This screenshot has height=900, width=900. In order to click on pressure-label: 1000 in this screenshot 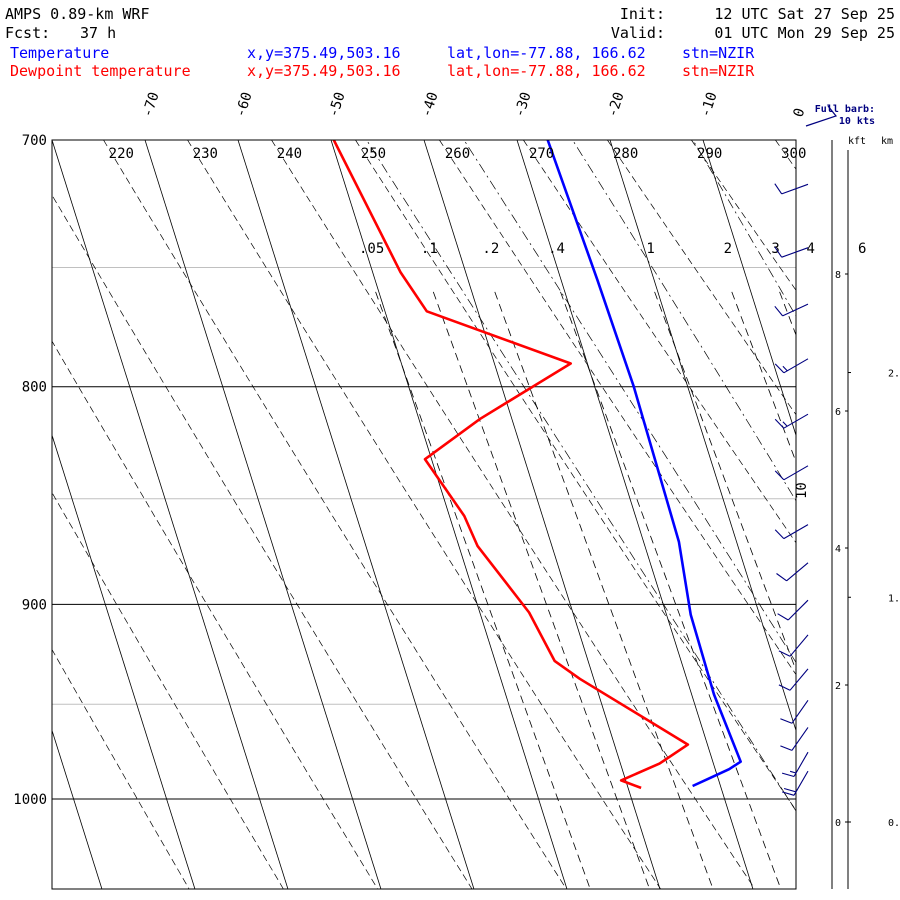, I will do `click(30, 800)`.